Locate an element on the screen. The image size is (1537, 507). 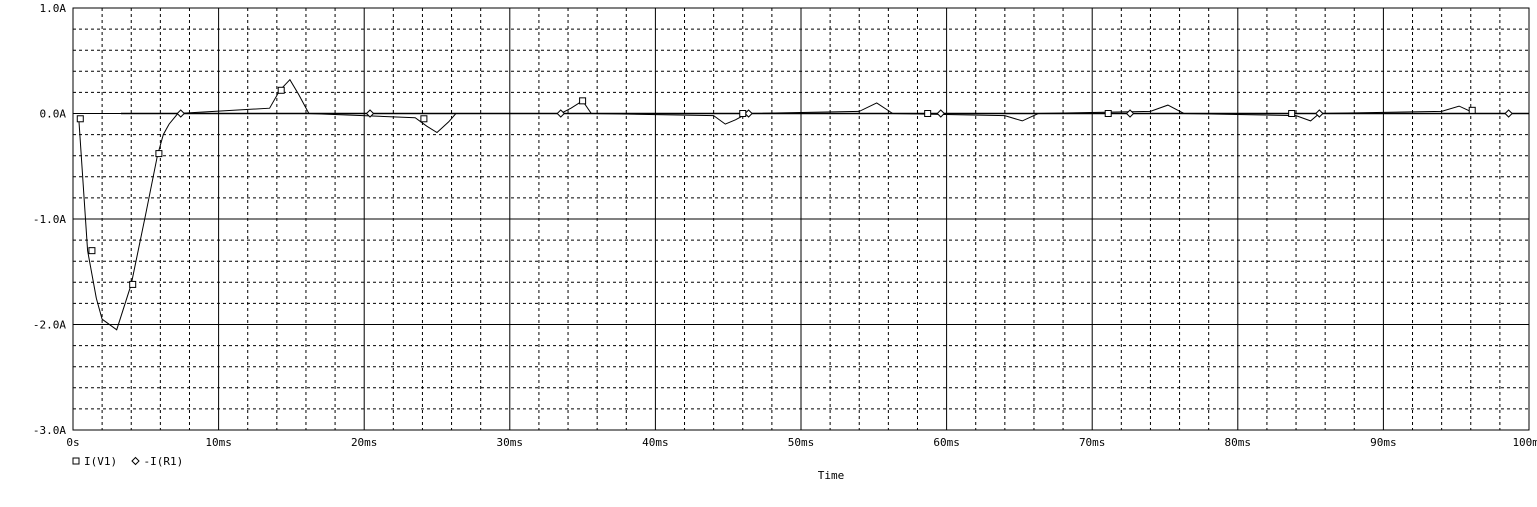
x-axis-label: Time is located at coordinates (831, 475).